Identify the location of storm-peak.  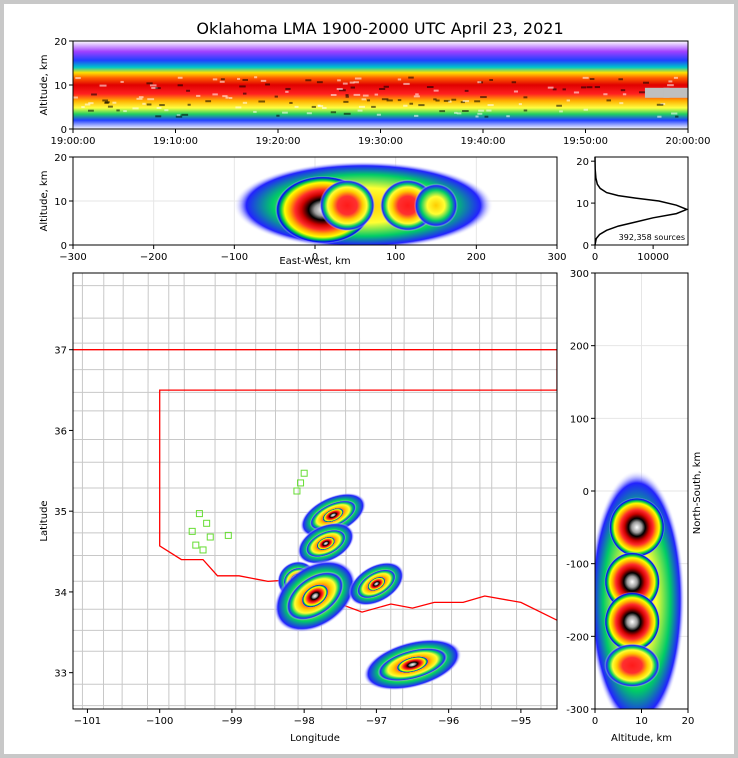
(333, 515).